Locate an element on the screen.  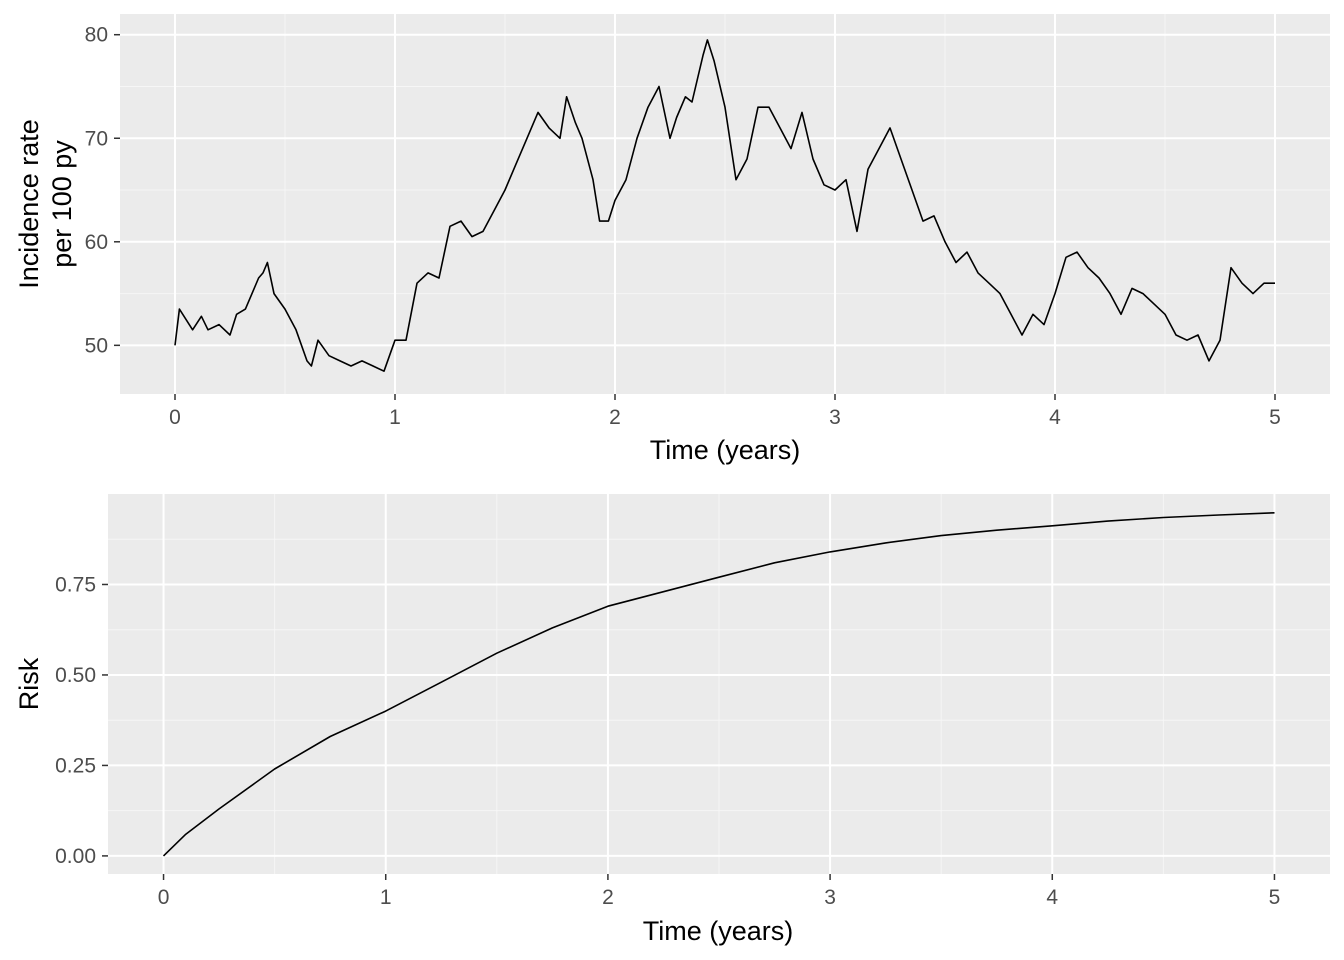
risk-y-tick-label: 0.50 is located at coordinates (75, 675).